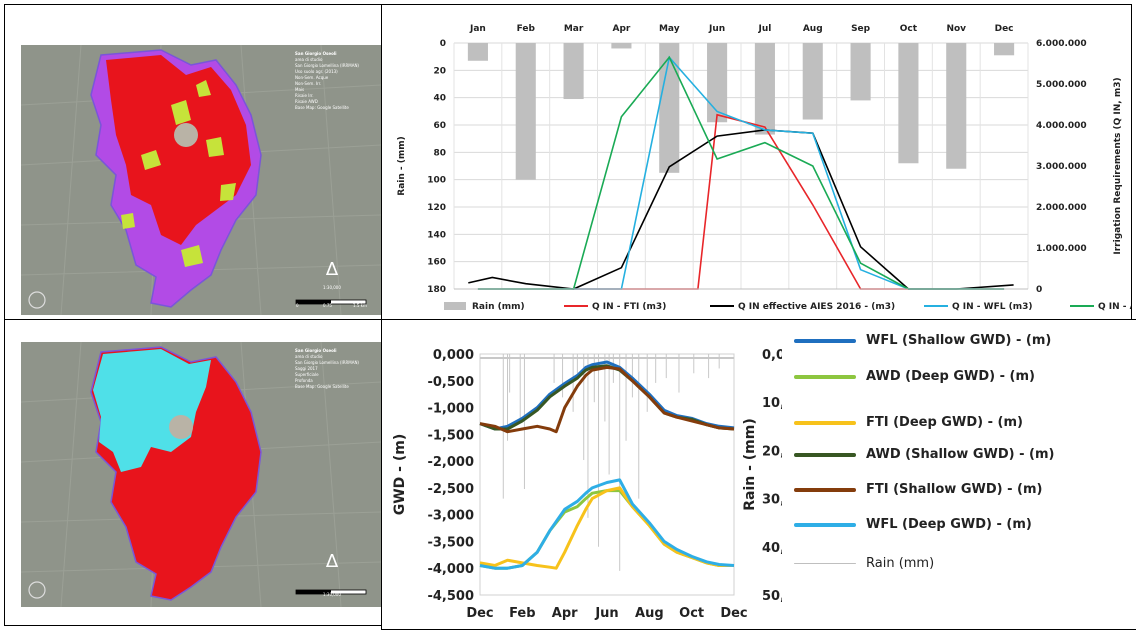  I want to click on y-tick-label: 20, so click(439, 71).